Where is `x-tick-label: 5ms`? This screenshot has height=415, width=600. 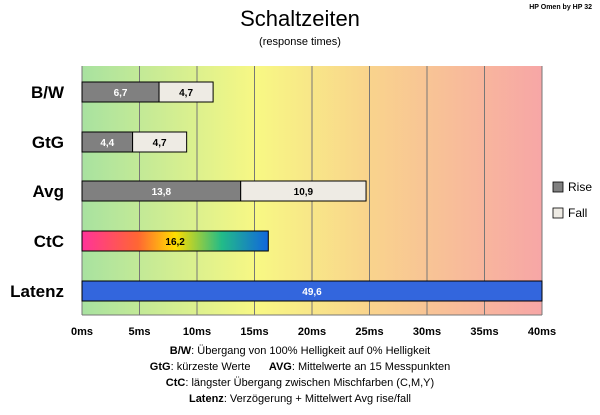
x-tick-label: 5ms is located at coordinates (139, 332).